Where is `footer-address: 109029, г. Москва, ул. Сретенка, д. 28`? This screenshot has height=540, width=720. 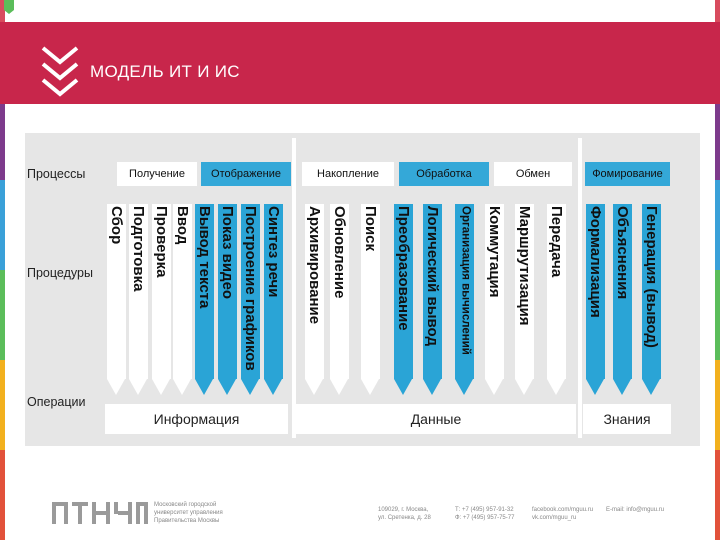 footer-address: 109029, г. Москва, ул. Сретенка, д. 28 is located at coordinates (404, 514).